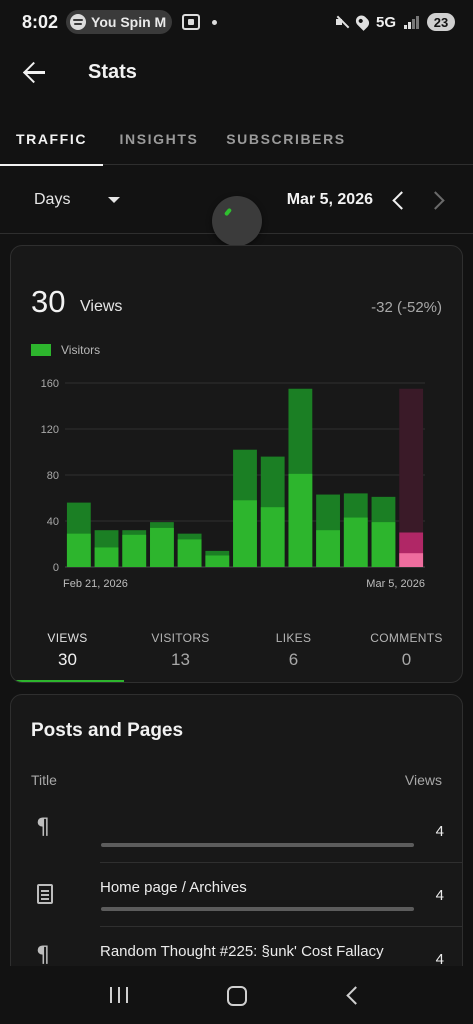 This screenshot has height=1024, width=473. What do you see at coordinates (45, 894) in the screenshot?
I see `page-icon` at bounding box center [45, 894].